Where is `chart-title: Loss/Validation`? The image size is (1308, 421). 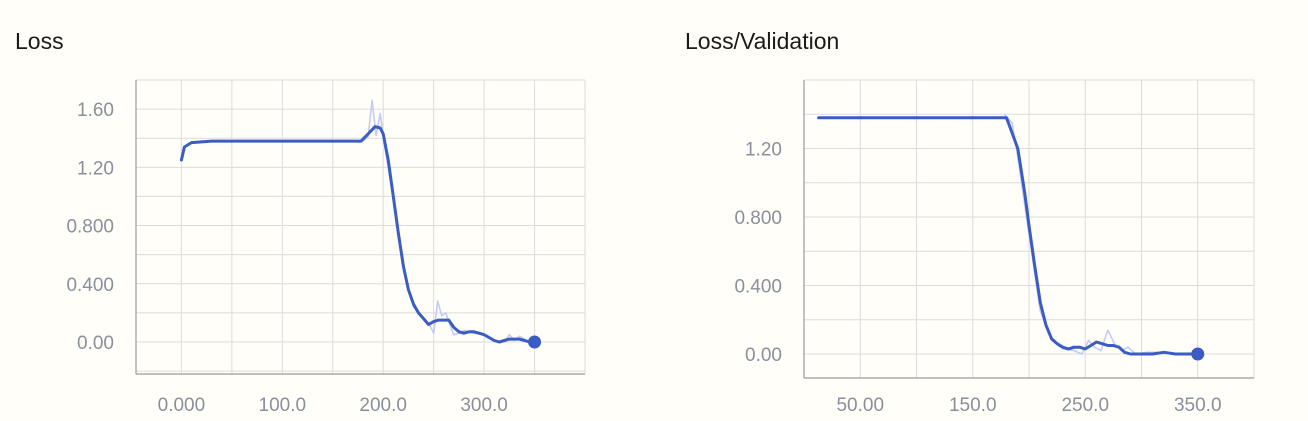 chart-title: Loss/Validation is located at coordinates (762, 41).